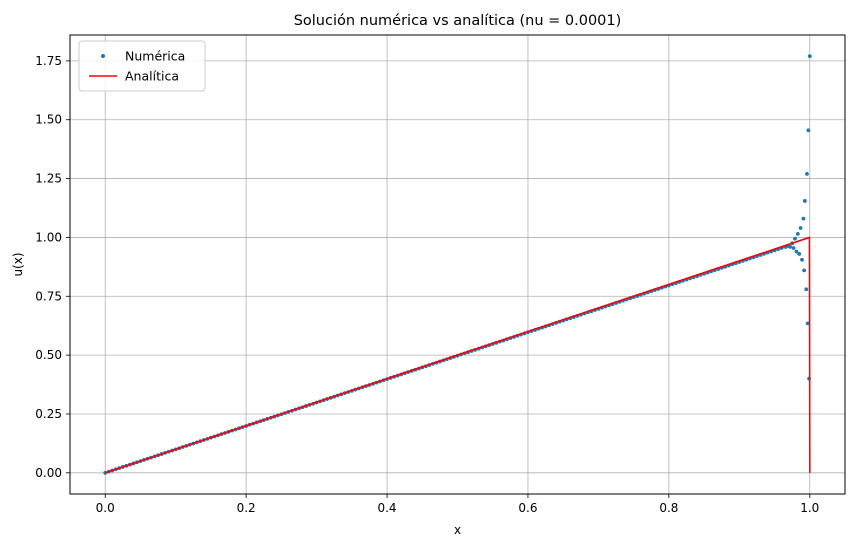 This screenshot has height=547, width=855. Describe the element at coordinates (48, 355) in the screenshot. I see `y-tick-label: 0.50` at that location.